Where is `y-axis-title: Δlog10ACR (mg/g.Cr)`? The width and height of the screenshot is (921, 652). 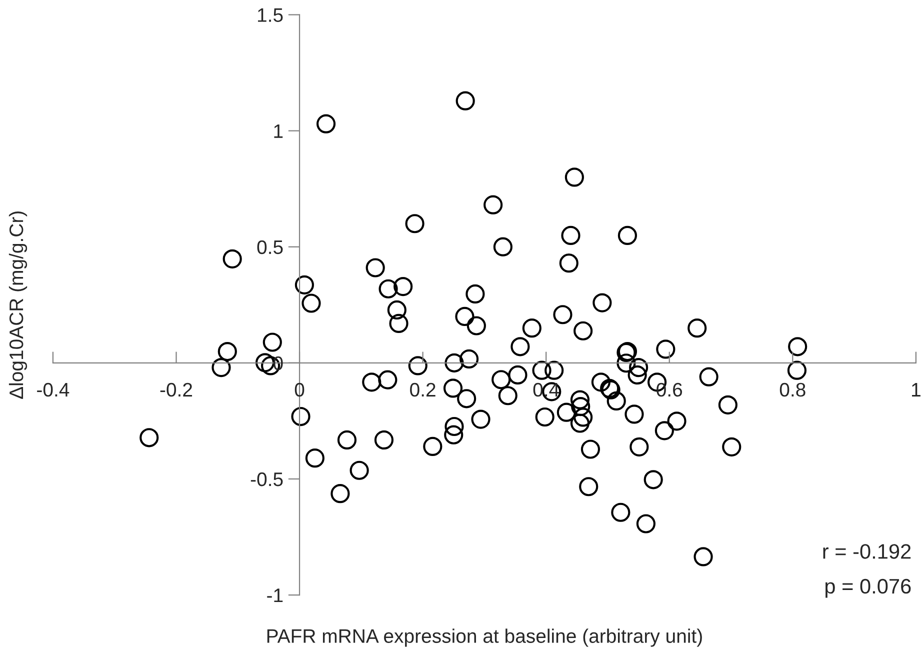 y-axis-title: Δlog10ACR (mg/g.Cr) is located at coordinates (18, 305).